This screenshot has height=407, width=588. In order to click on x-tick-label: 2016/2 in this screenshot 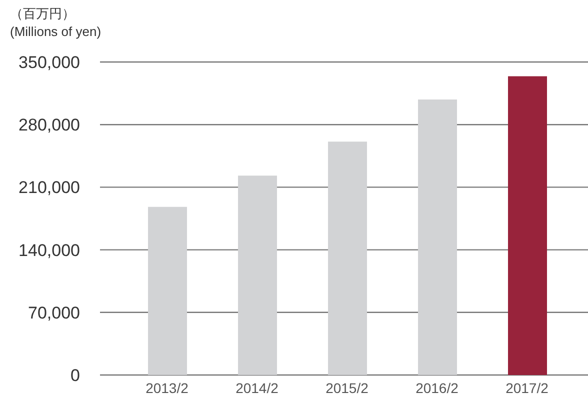, I will do `click(437, 388)`.